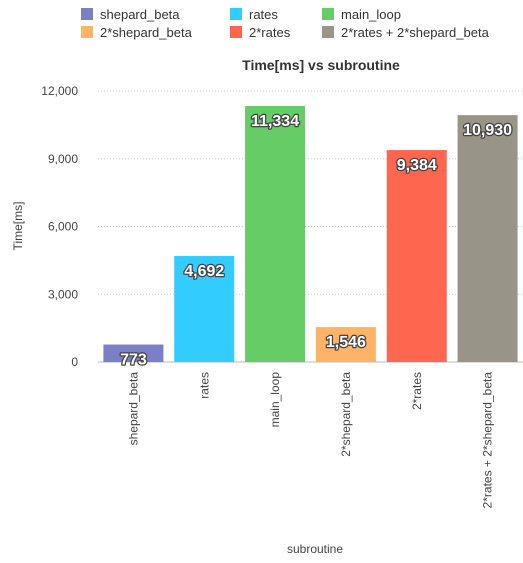 The height and width of the screenshot is (563, 523). I want to click on y-axis: 0 3,000 6,000 9,000 12,000, so click(59, 226).